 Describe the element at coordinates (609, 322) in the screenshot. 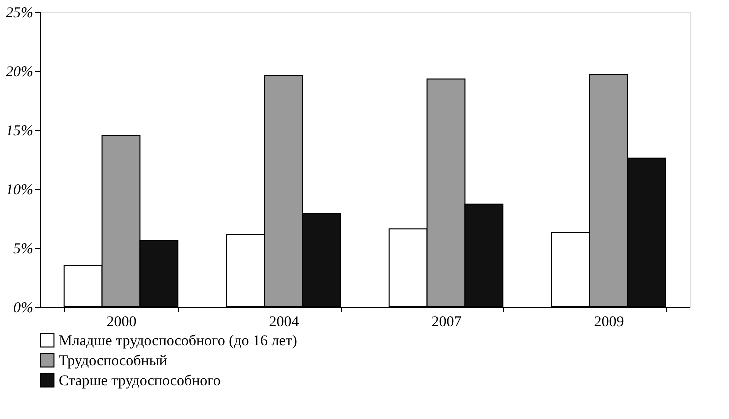

I see `x-tick-label: 2009` at that location.